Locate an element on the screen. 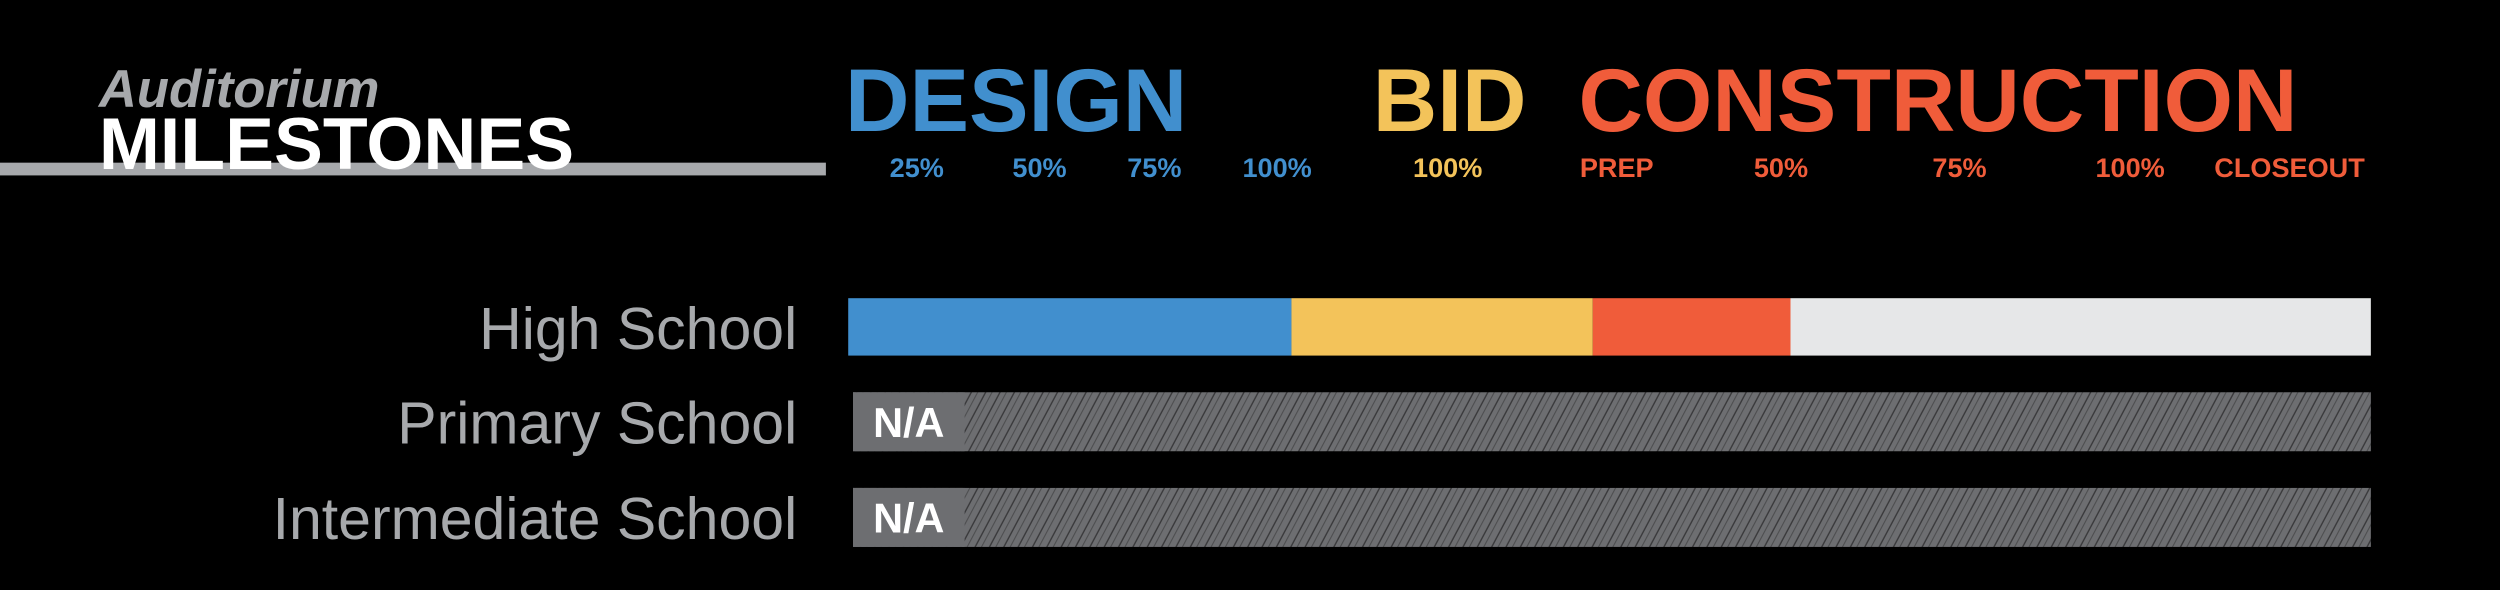 The height and width of the screenshot is (590, 2500). milestone-label: CLOSEOUT is located at coordinates (2289, 167).